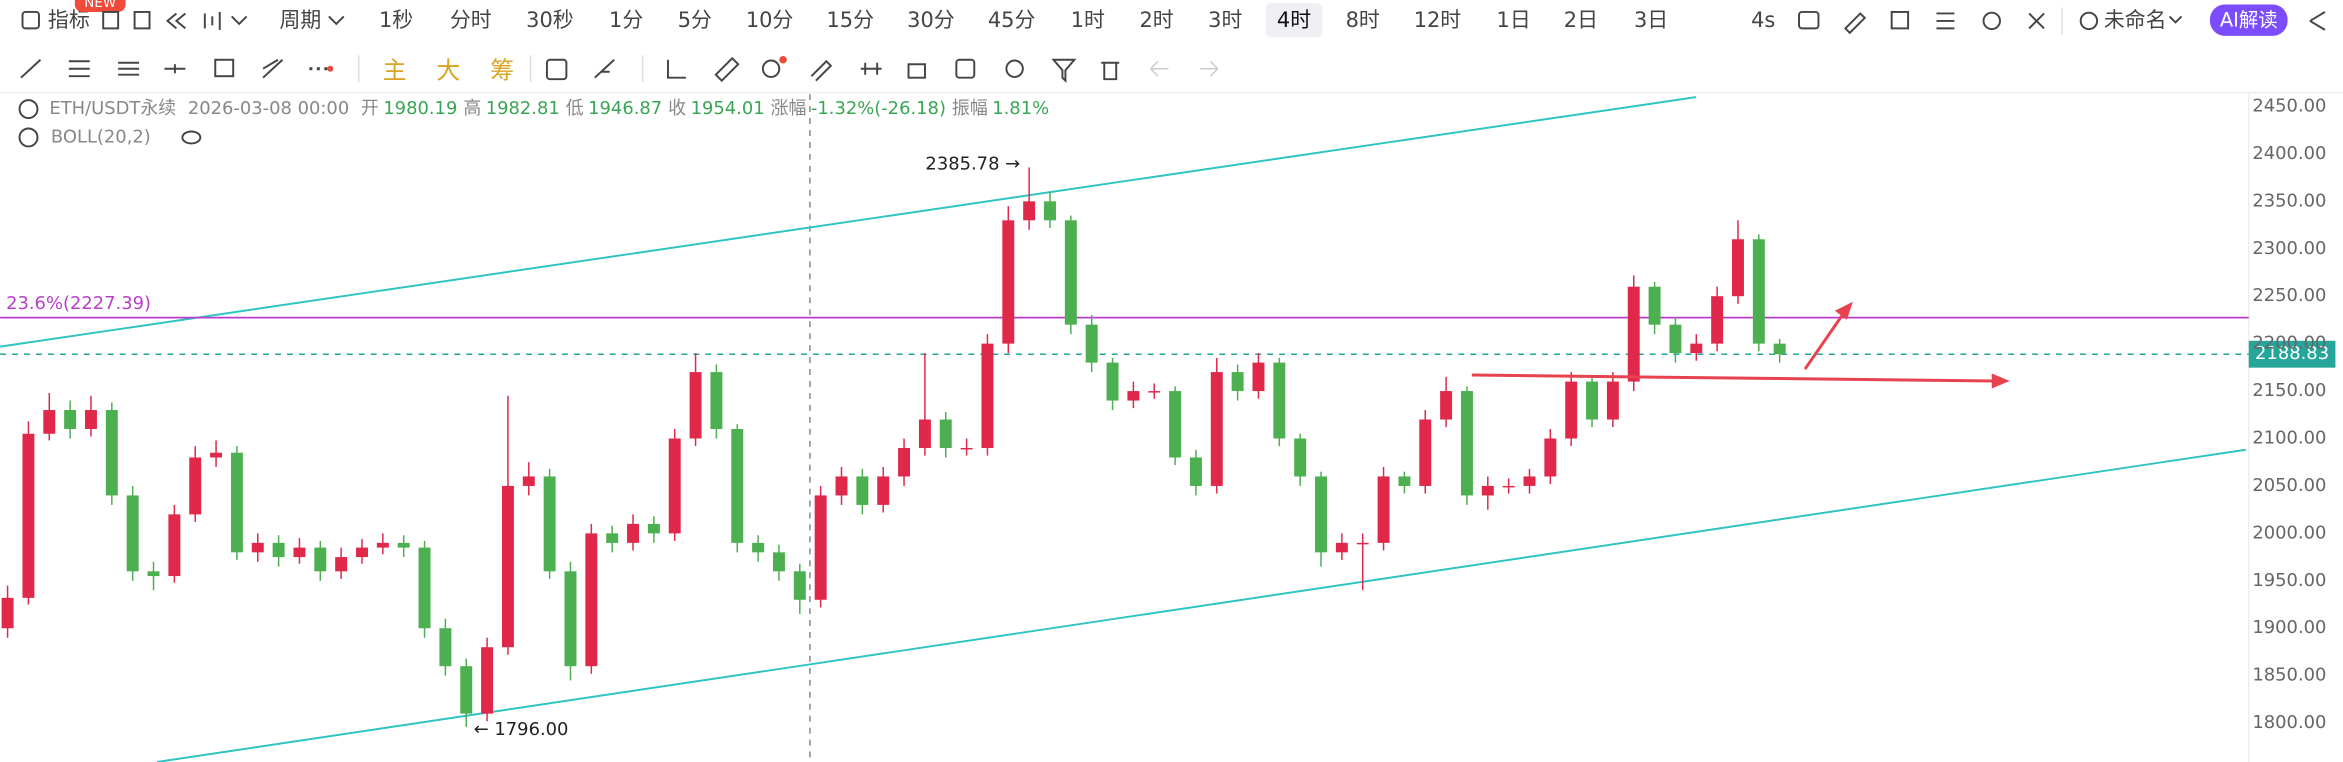 This screenshot has width=2343, height=762. What do you see at coordinates (604, 69) in the screenshot?
I see `measure-tool` at bounding box center [604, 69].